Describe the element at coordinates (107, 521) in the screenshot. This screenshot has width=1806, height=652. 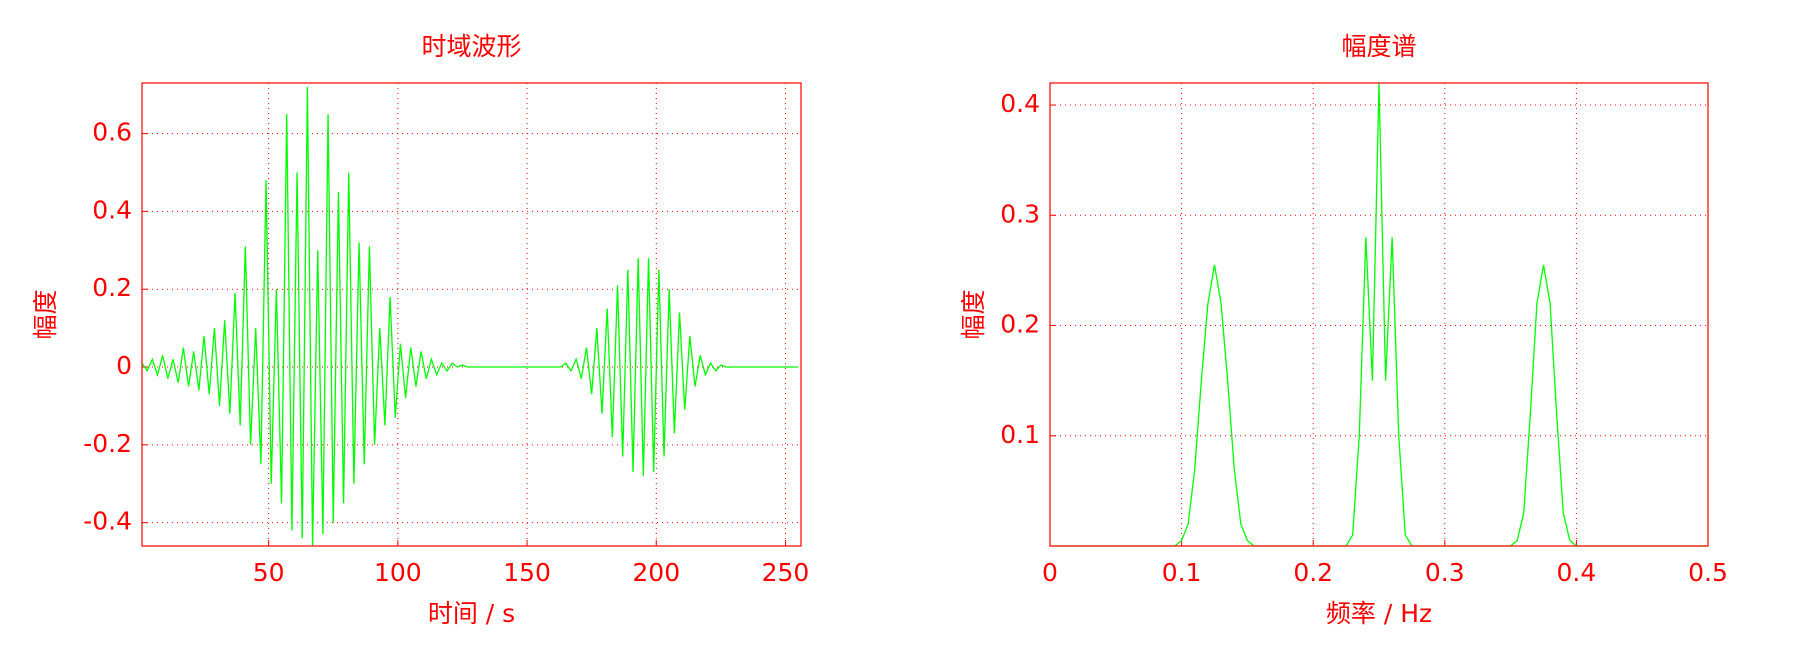
I see `y-tick-label: -0.4` at that location.